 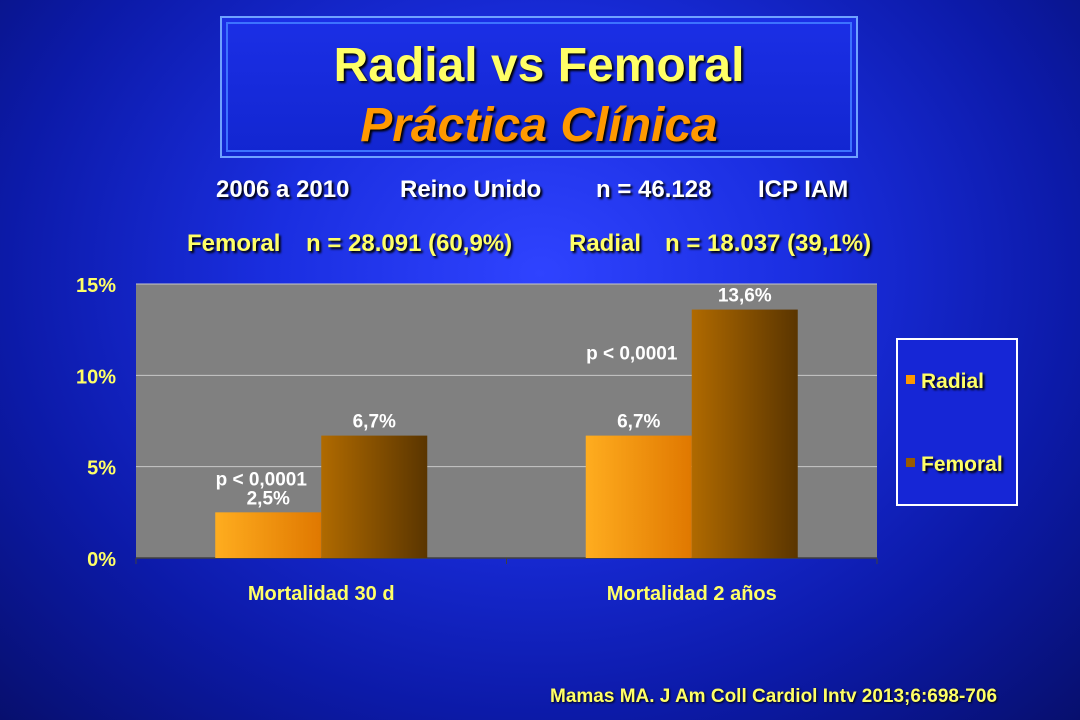 What do you see at coordinates (268, 498) in the screenshot?
I see `bar-value-label: 2,5%` at bounding box center [268, 498].